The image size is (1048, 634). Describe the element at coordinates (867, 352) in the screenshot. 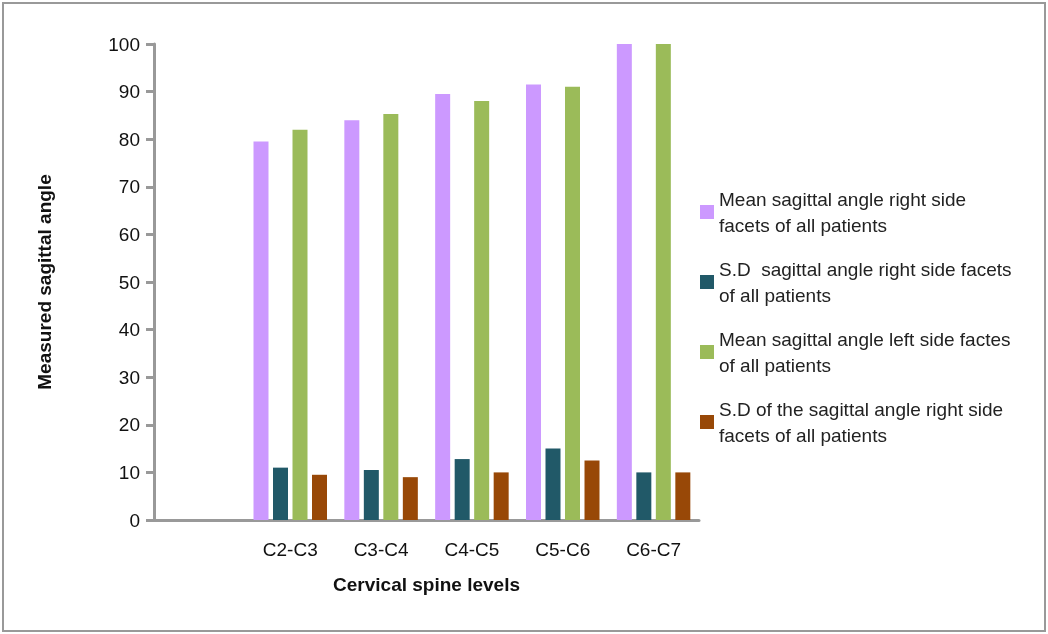

I see `legend-label: Mean sagittal angle left side factes of all patients` at that location.